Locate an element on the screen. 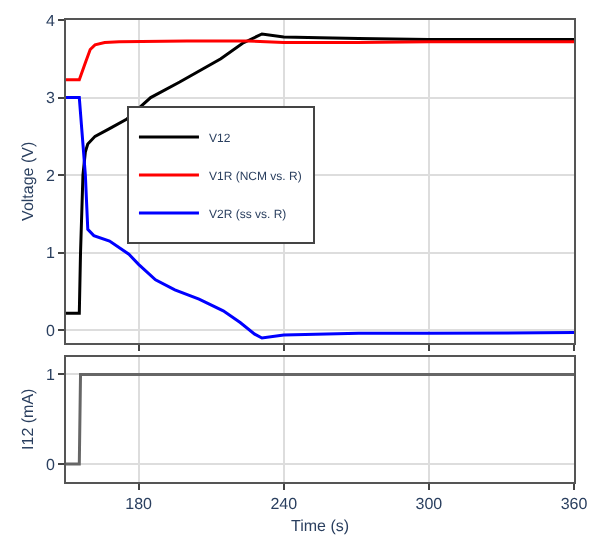  y-axis-title: Voltage (V) is located at coordinates (28, 181).